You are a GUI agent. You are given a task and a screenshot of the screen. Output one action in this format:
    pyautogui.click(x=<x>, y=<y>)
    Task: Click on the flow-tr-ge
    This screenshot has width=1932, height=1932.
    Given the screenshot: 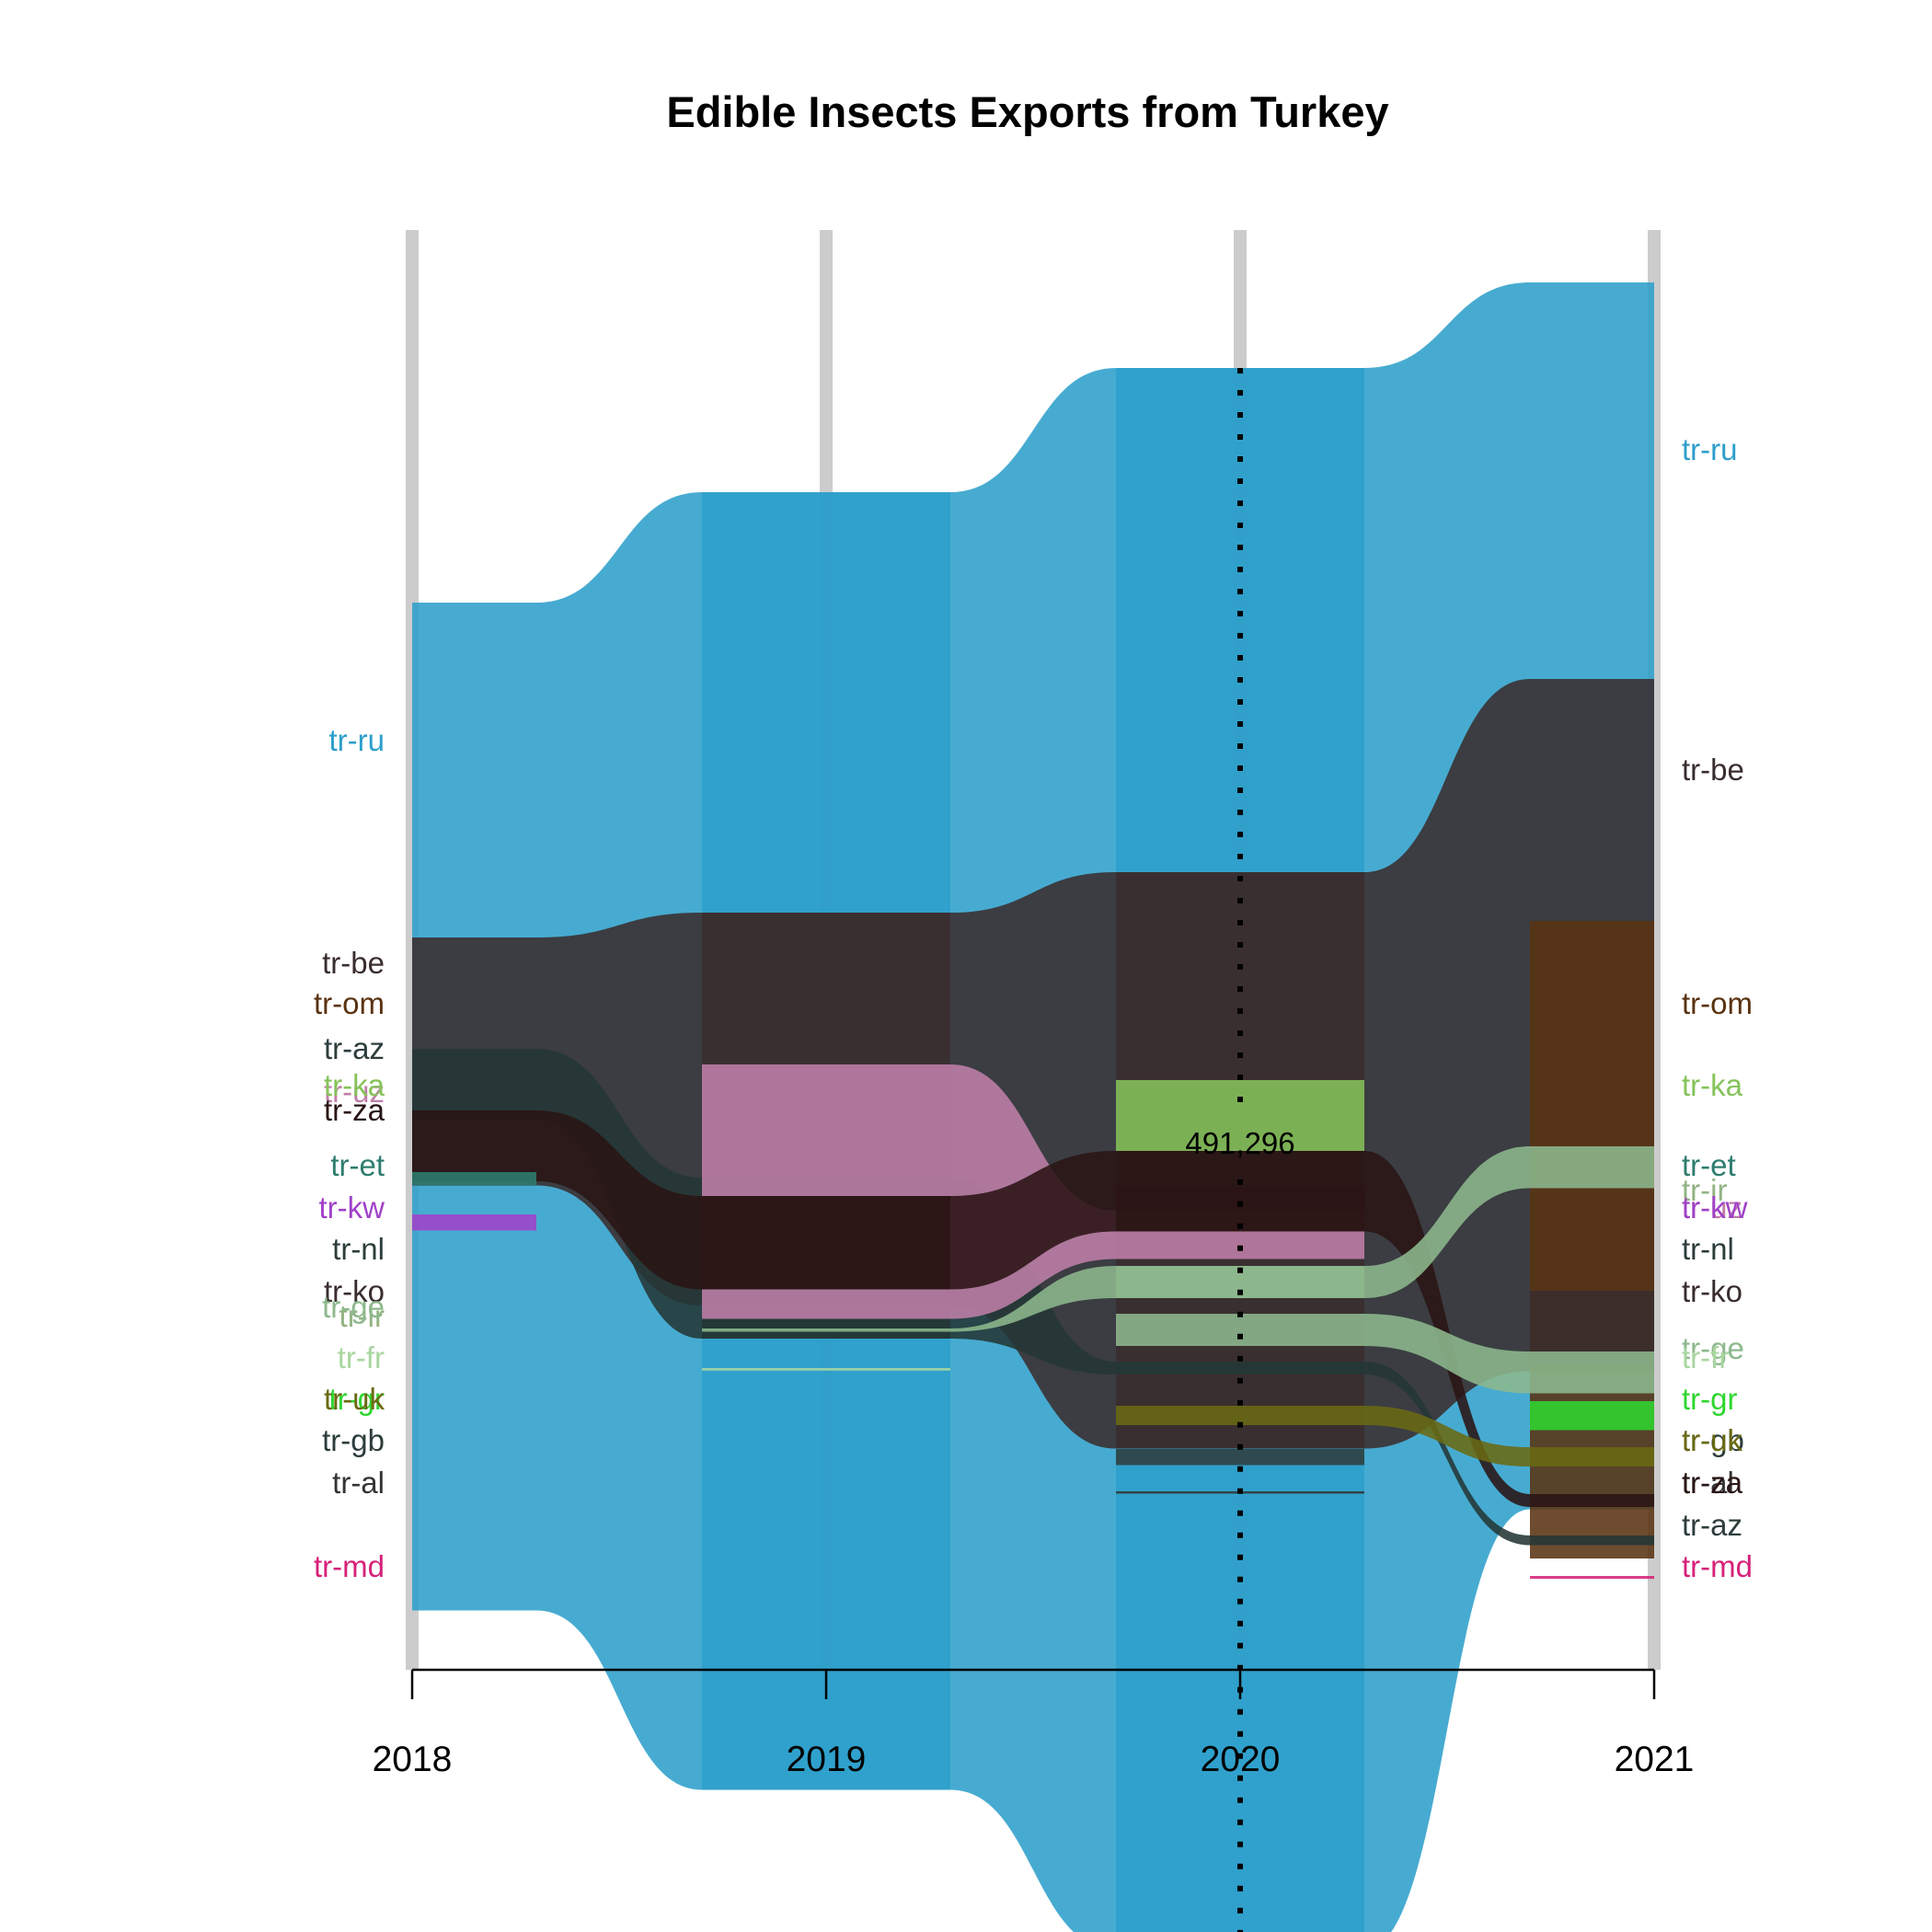 What is the action you would take?
    pyautogui.click(x=1178, y=1239)
    